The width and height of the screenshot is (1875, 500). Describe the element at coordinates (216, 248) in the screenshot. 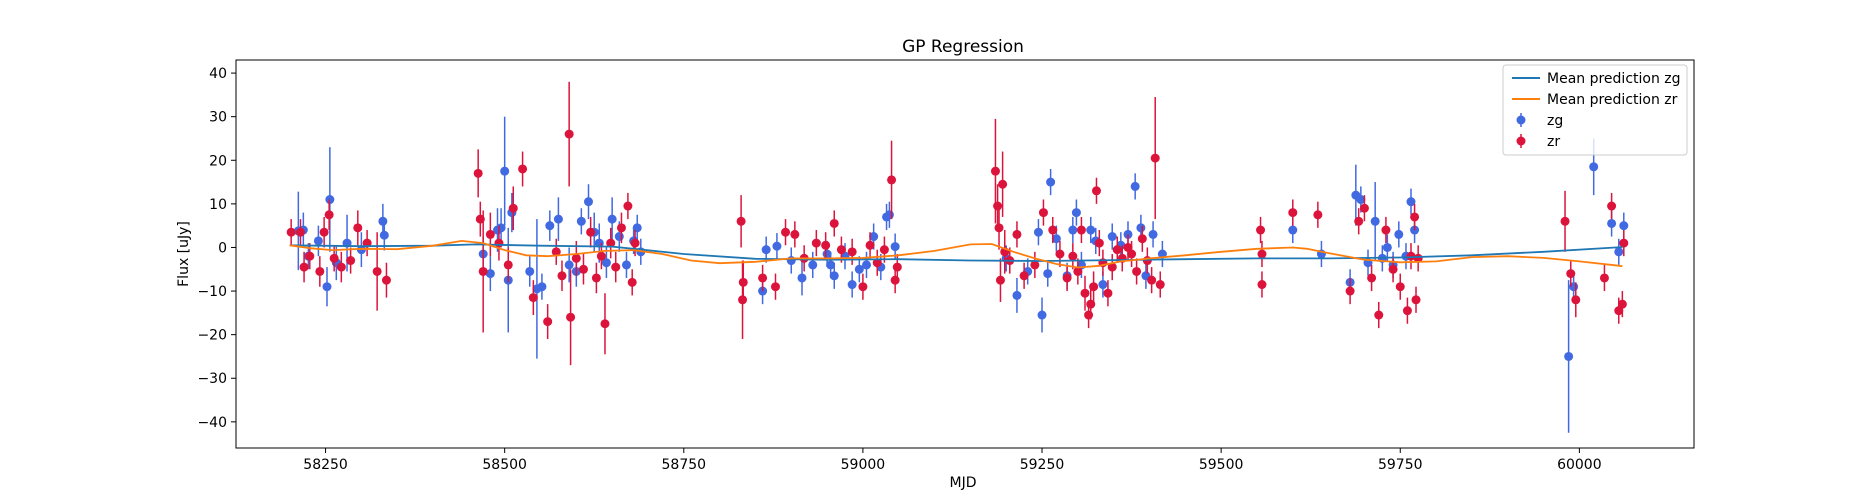

I see `y-axis: −40 −30 −20 −10 0 10 20 30 40` at that location.